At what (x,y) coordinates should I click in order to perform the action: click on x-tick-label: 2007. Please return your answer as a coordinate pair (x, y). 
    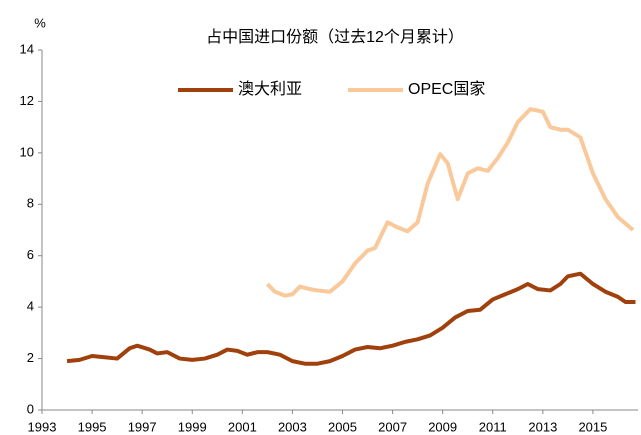
    Looking at the image, I should click on (392, 426).